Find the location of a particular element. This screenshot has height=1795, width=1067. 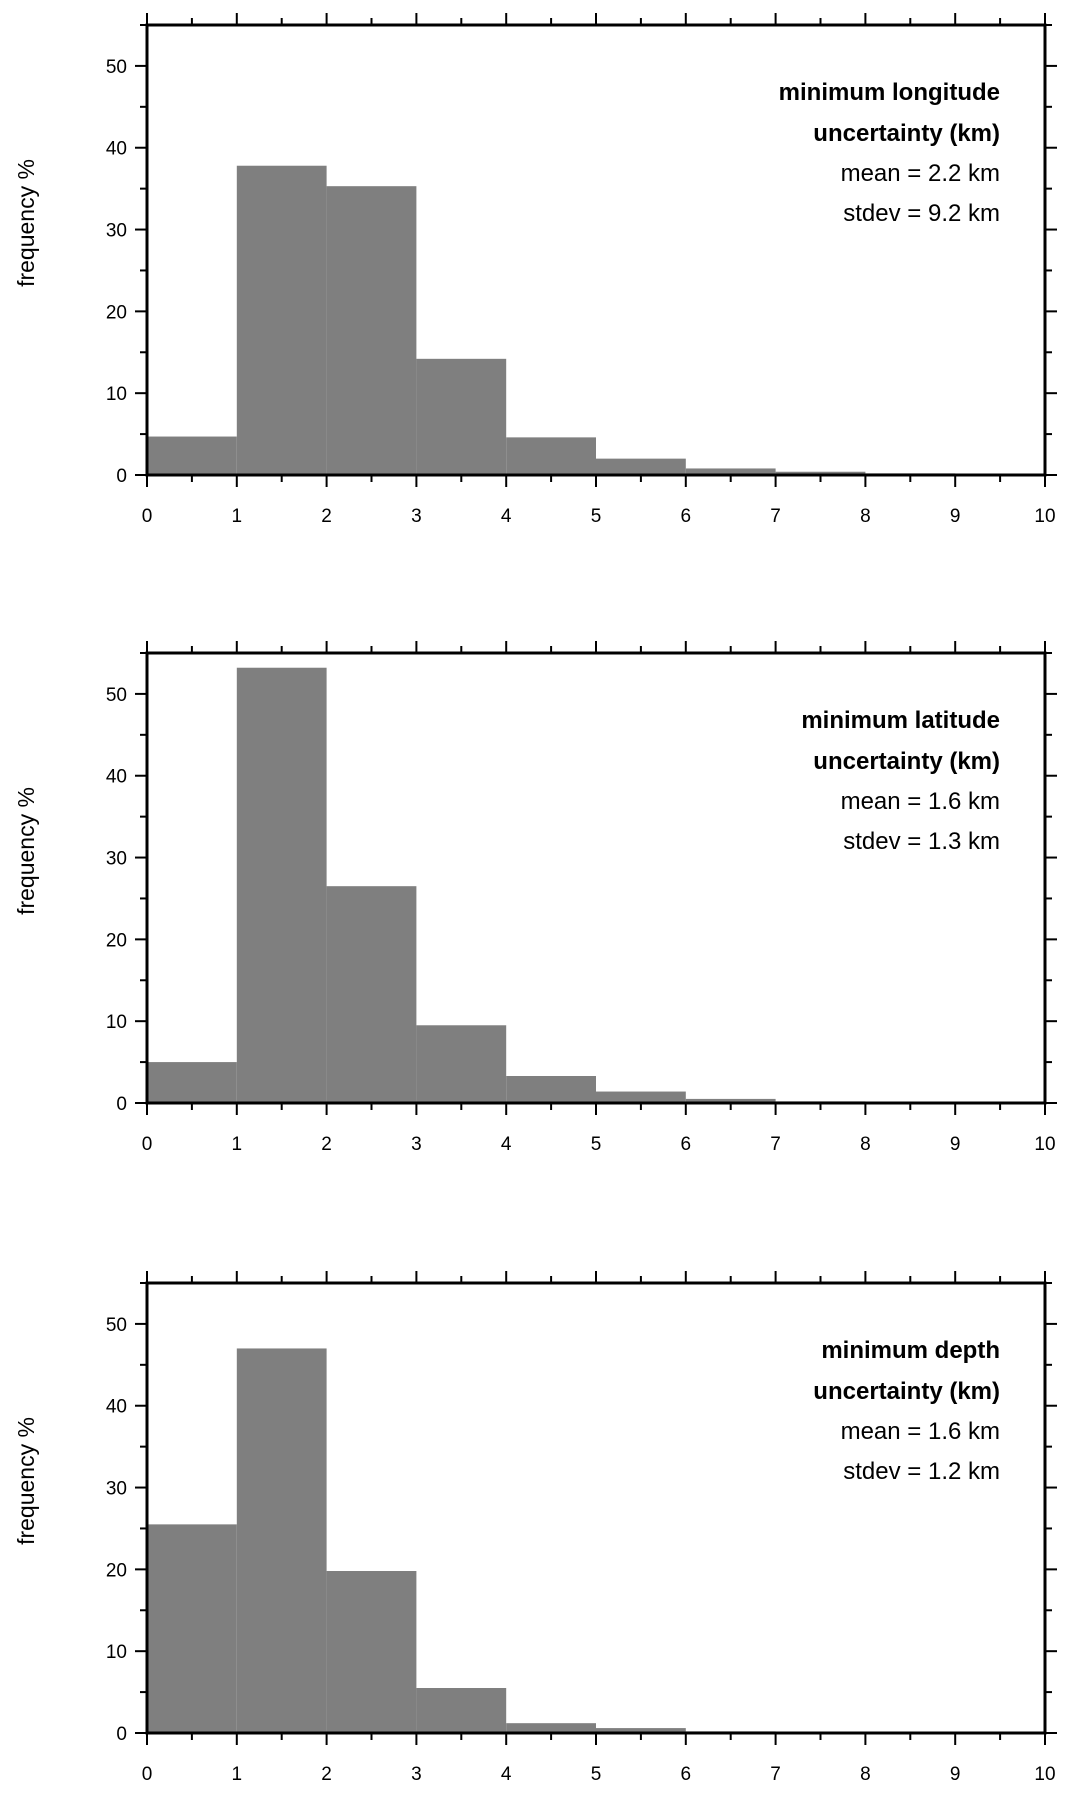

annotation-stdev: stdev = 1.3 km is located at coordinates (921, 841).